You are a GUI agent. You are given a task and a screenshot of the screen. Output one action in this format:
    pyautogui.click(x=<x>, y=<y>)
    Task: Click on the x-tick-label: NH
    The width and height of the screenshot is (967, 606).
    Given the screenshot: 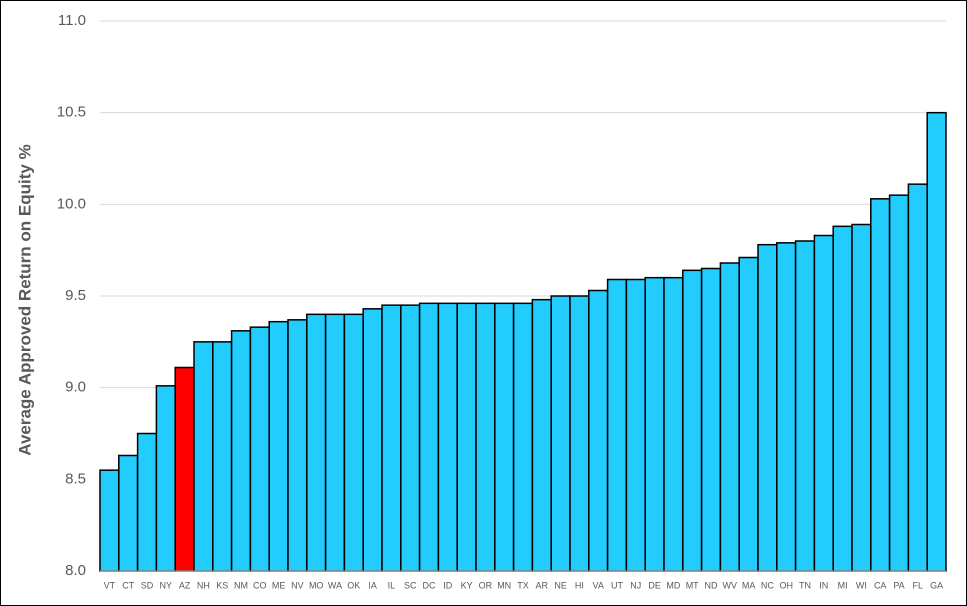 What is the action you would take?
    pyautogui.click(x=203, y=585)
    